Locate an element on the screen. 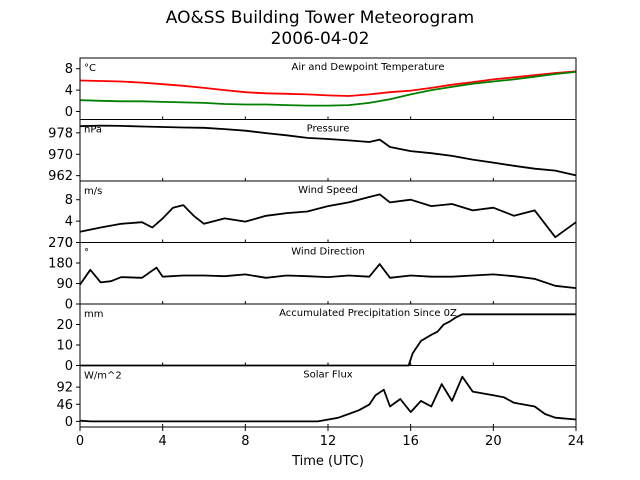 The height and width of the screenshot is (480, 640). panel-4-ytick-label: 0 is located at coordinates (69, 366).